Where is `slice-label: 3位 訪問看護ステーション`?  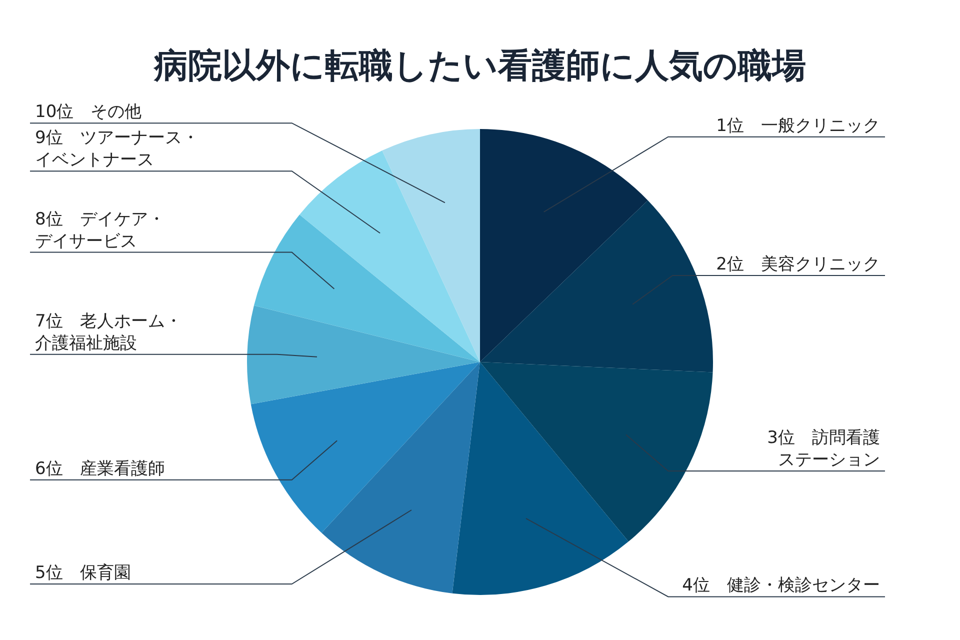 slice-label: 3位 訪問看護ステーション is located at coordinates (823, 449).